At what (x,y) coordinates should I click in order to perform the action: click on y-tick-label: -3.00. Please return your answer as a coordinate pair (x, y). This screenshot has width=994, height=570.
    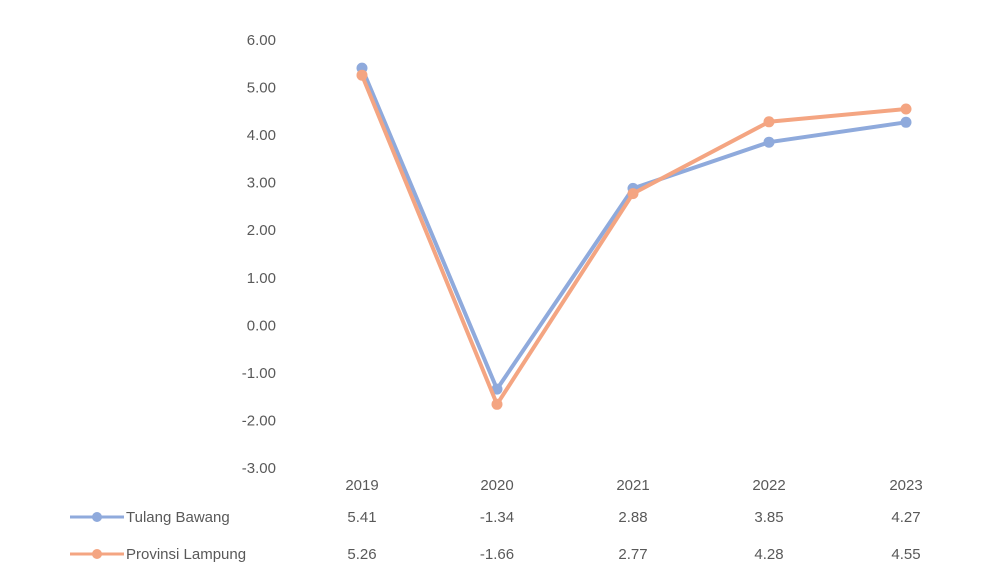
    Looking at the image, I should click on (259, 468).